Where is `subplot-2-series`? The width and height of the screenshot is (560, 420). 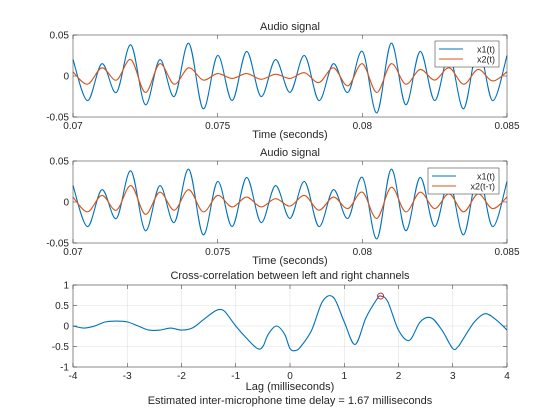 subplot-2-series is located at coordinates (290, 204).